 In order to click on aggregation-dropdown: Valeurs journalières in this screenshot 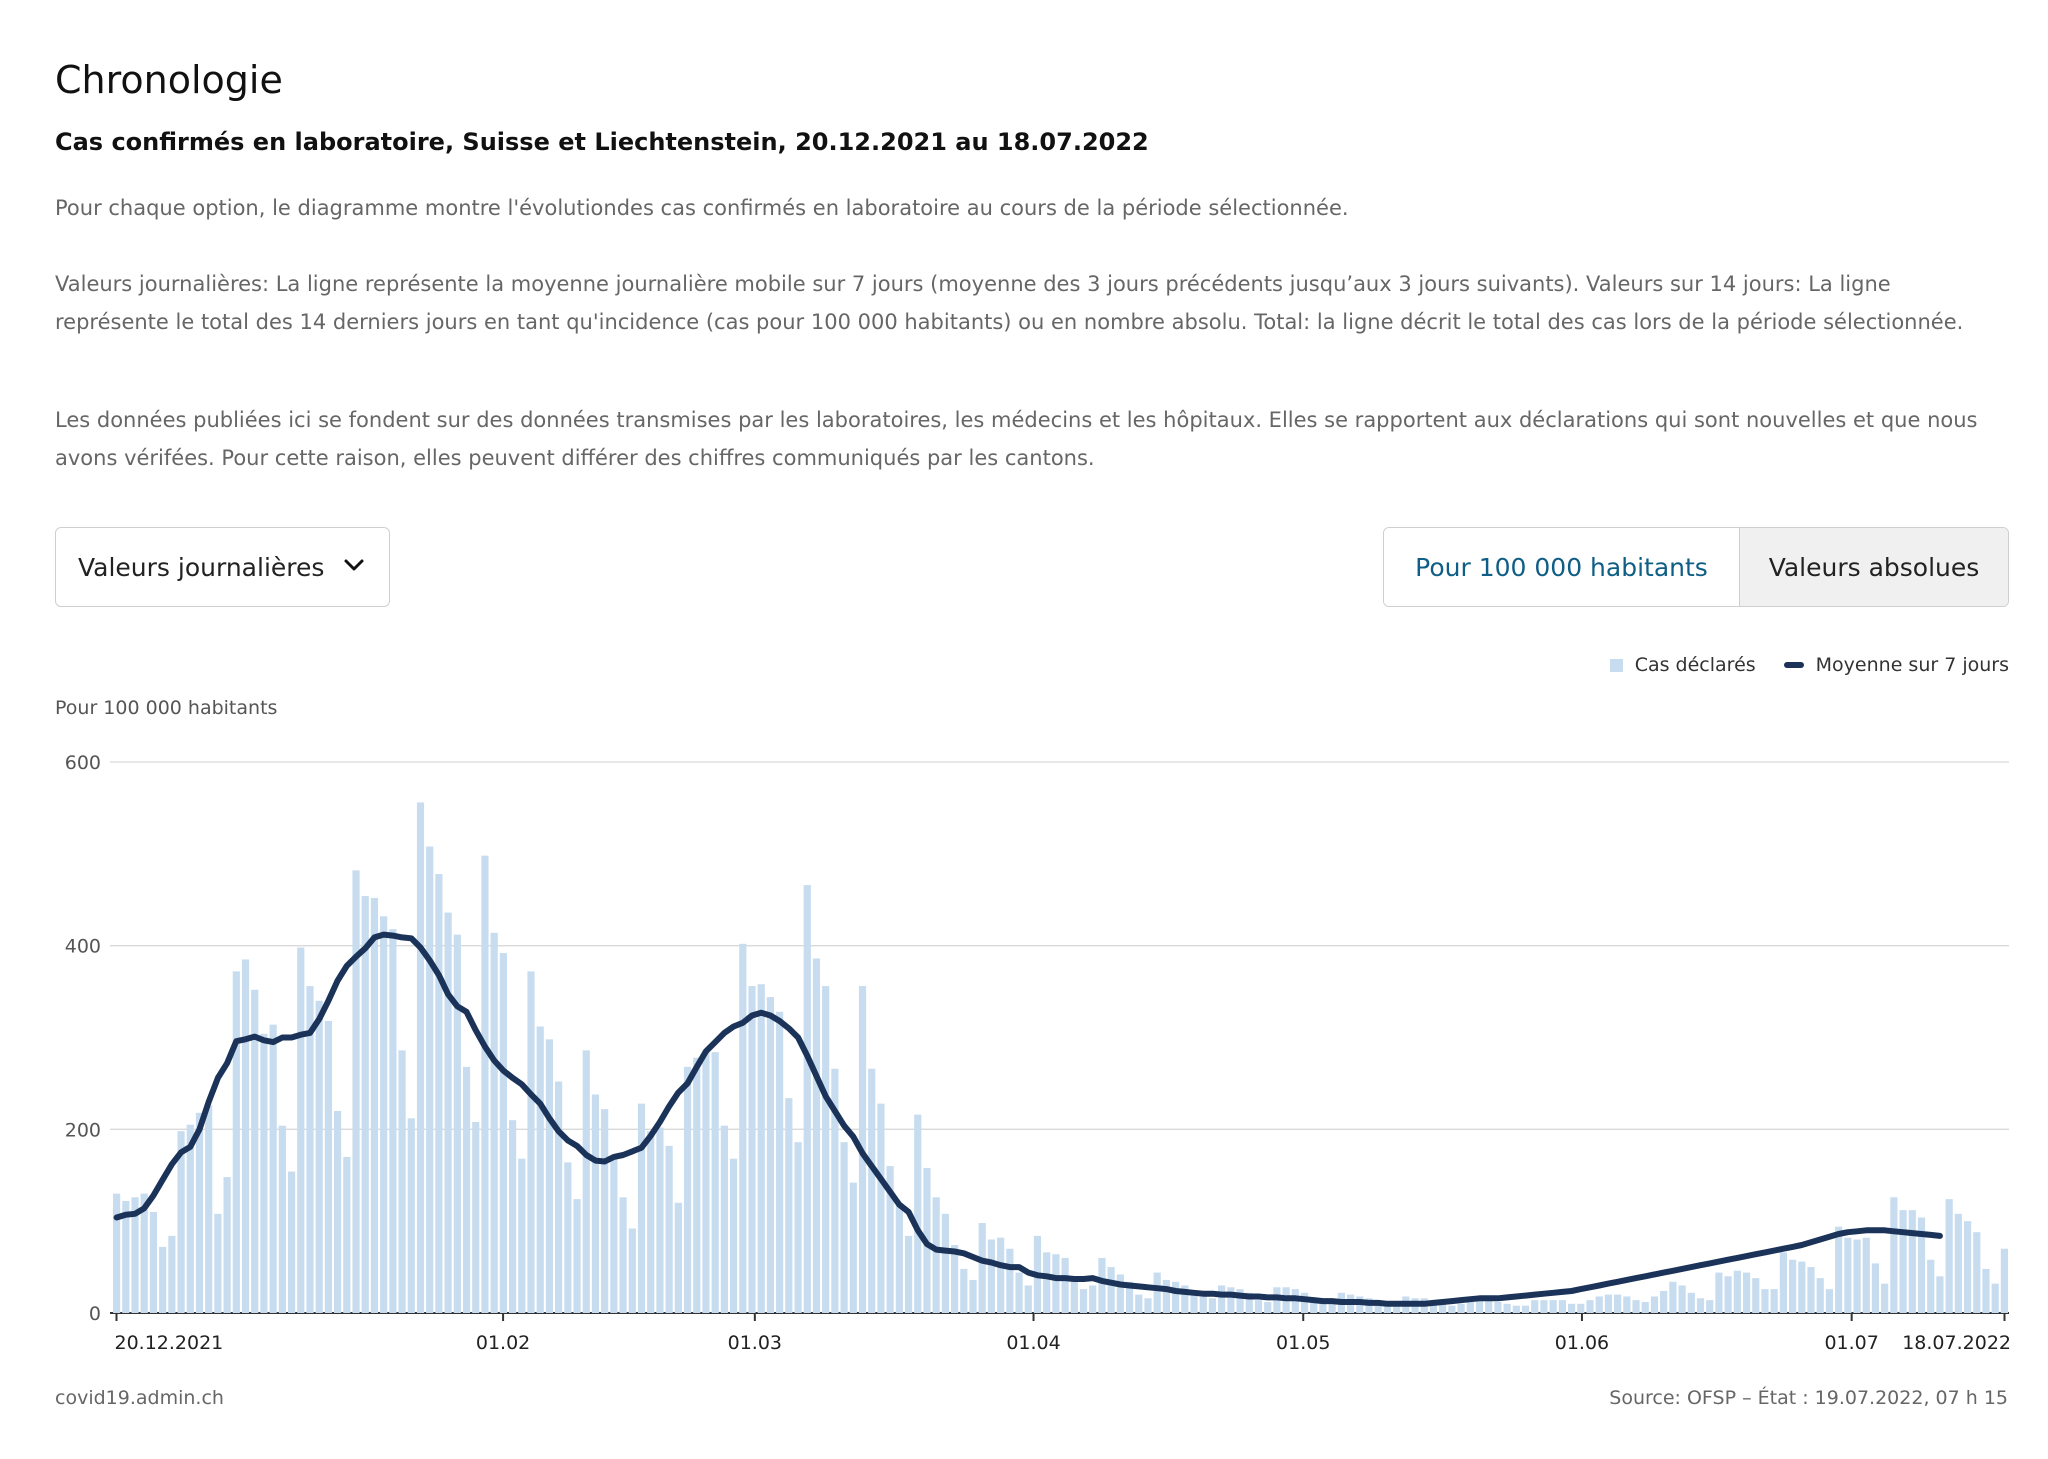, I will do `click(222, 567)`.